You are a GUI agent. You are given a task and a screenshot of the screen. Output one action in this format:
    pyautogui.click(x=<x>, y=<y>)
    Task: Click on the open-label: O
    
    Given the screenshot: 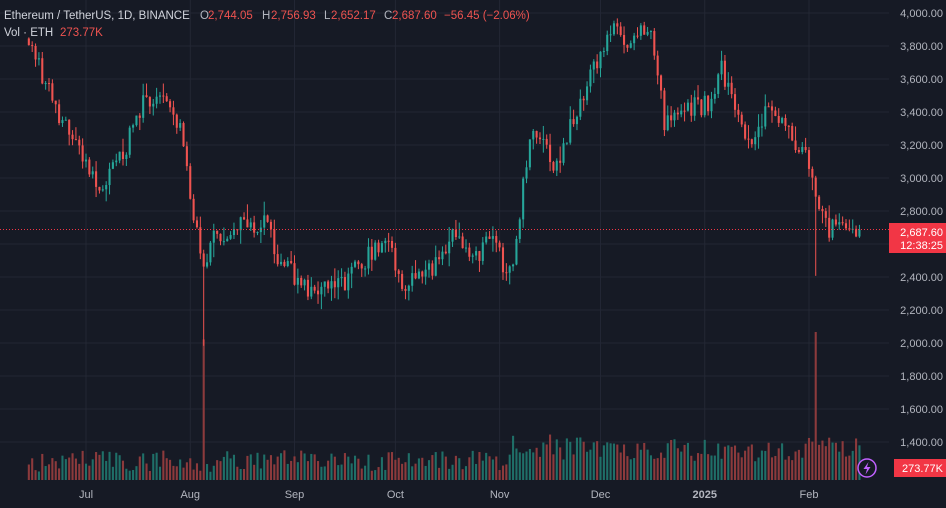 What is the action you would take?
    pyautogui.click(x=204, y=16)
    